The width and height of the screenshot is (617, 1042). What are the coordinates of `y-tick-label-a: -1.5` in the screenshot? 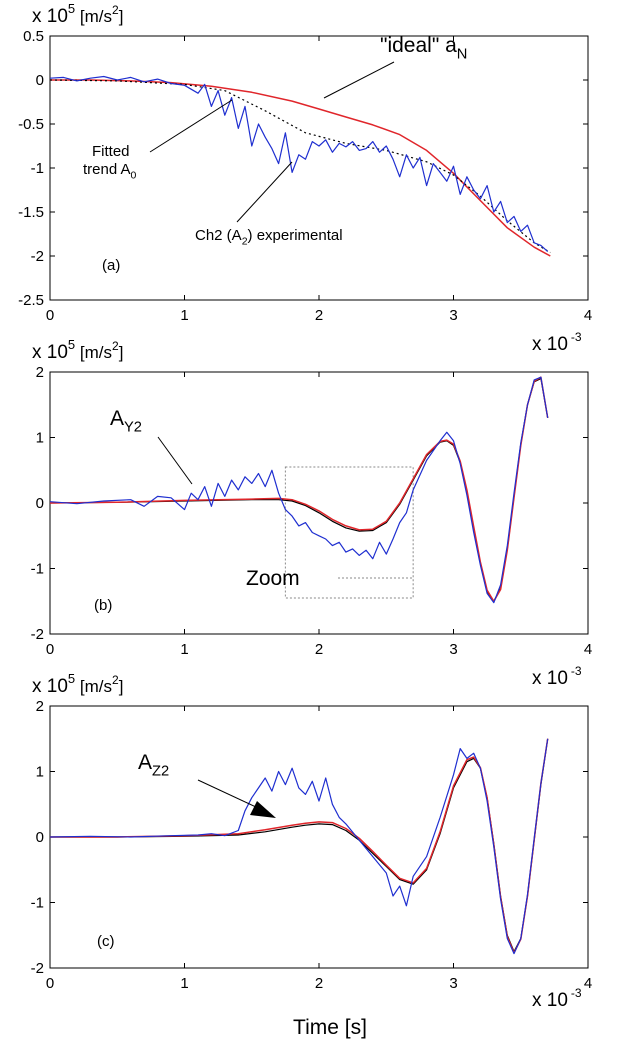 It's located at (31, 212).